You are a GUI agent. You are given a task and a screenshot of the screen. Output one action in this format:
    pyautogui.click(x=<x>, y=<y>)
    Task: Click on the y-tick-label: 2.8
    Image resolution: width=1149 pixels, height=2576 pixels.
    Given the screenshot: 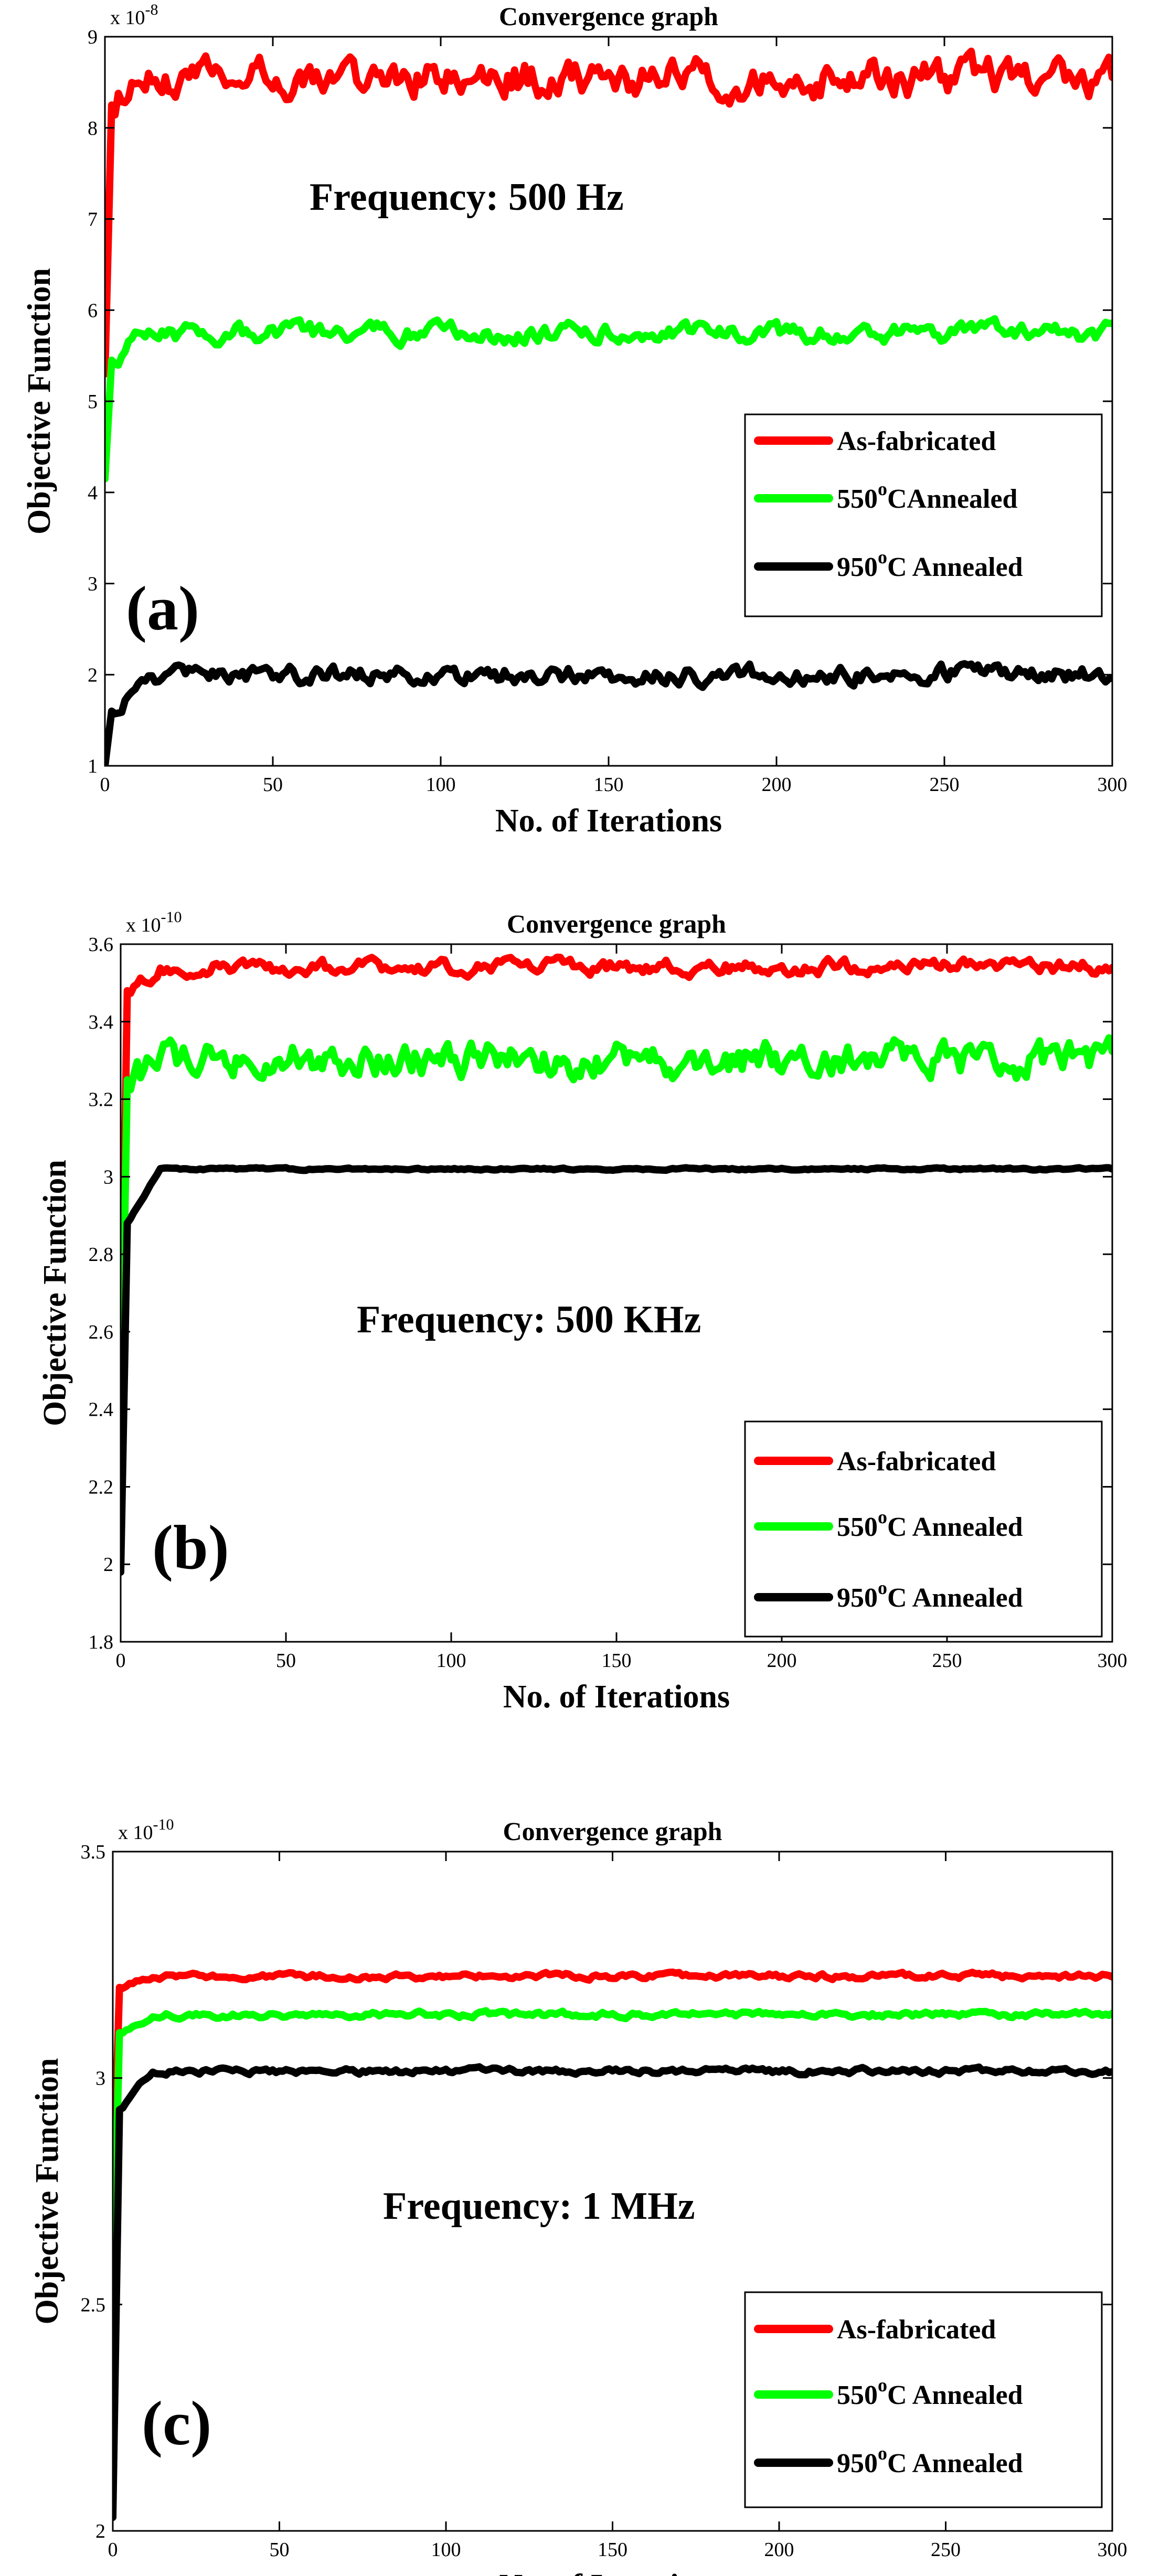 What is the action you would take?
    pyautogui.click(x=101, y=1255)
    